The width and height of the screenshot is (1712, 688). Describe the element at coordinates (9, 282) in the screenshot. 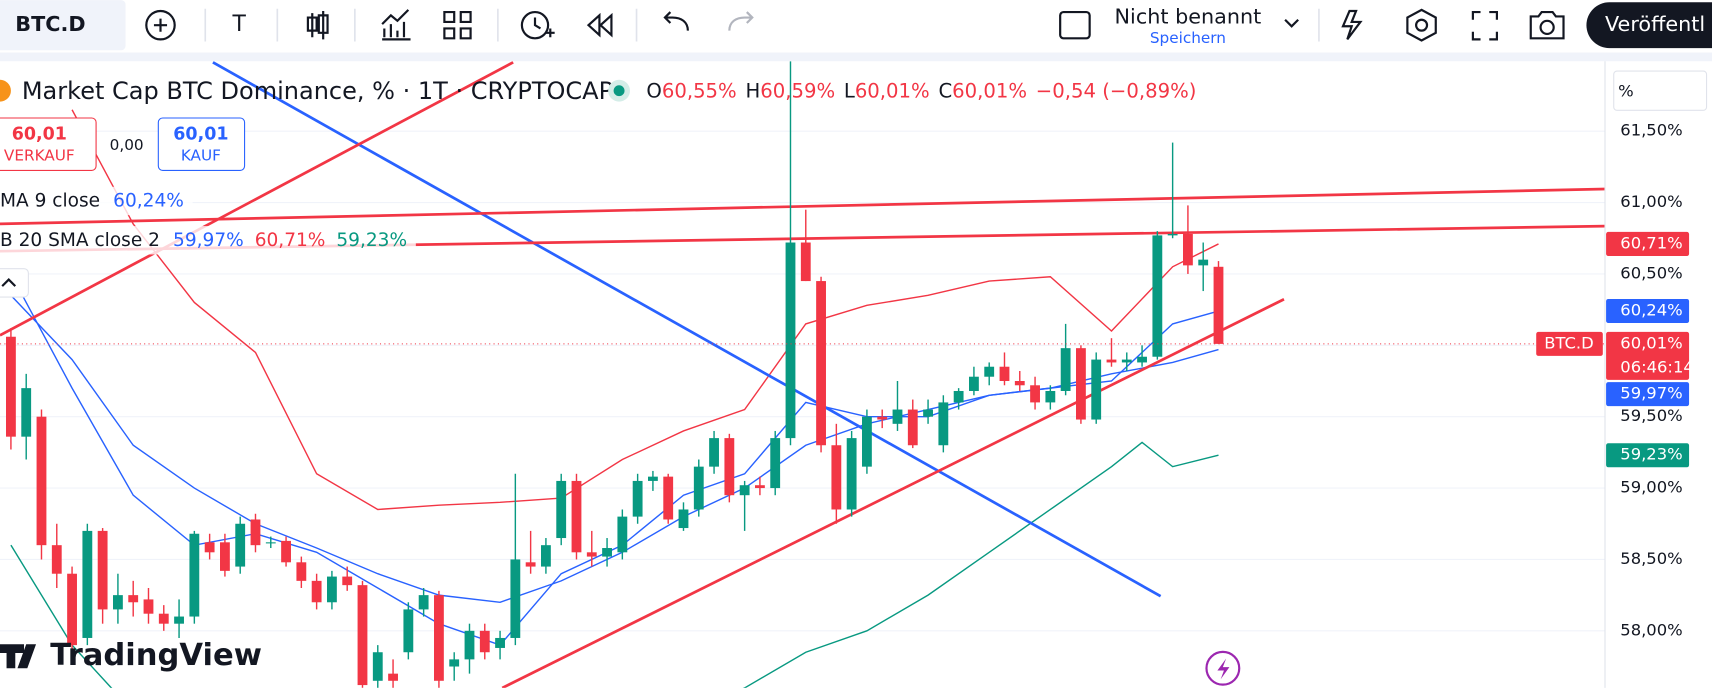

I see `collapse-icon` at that location.